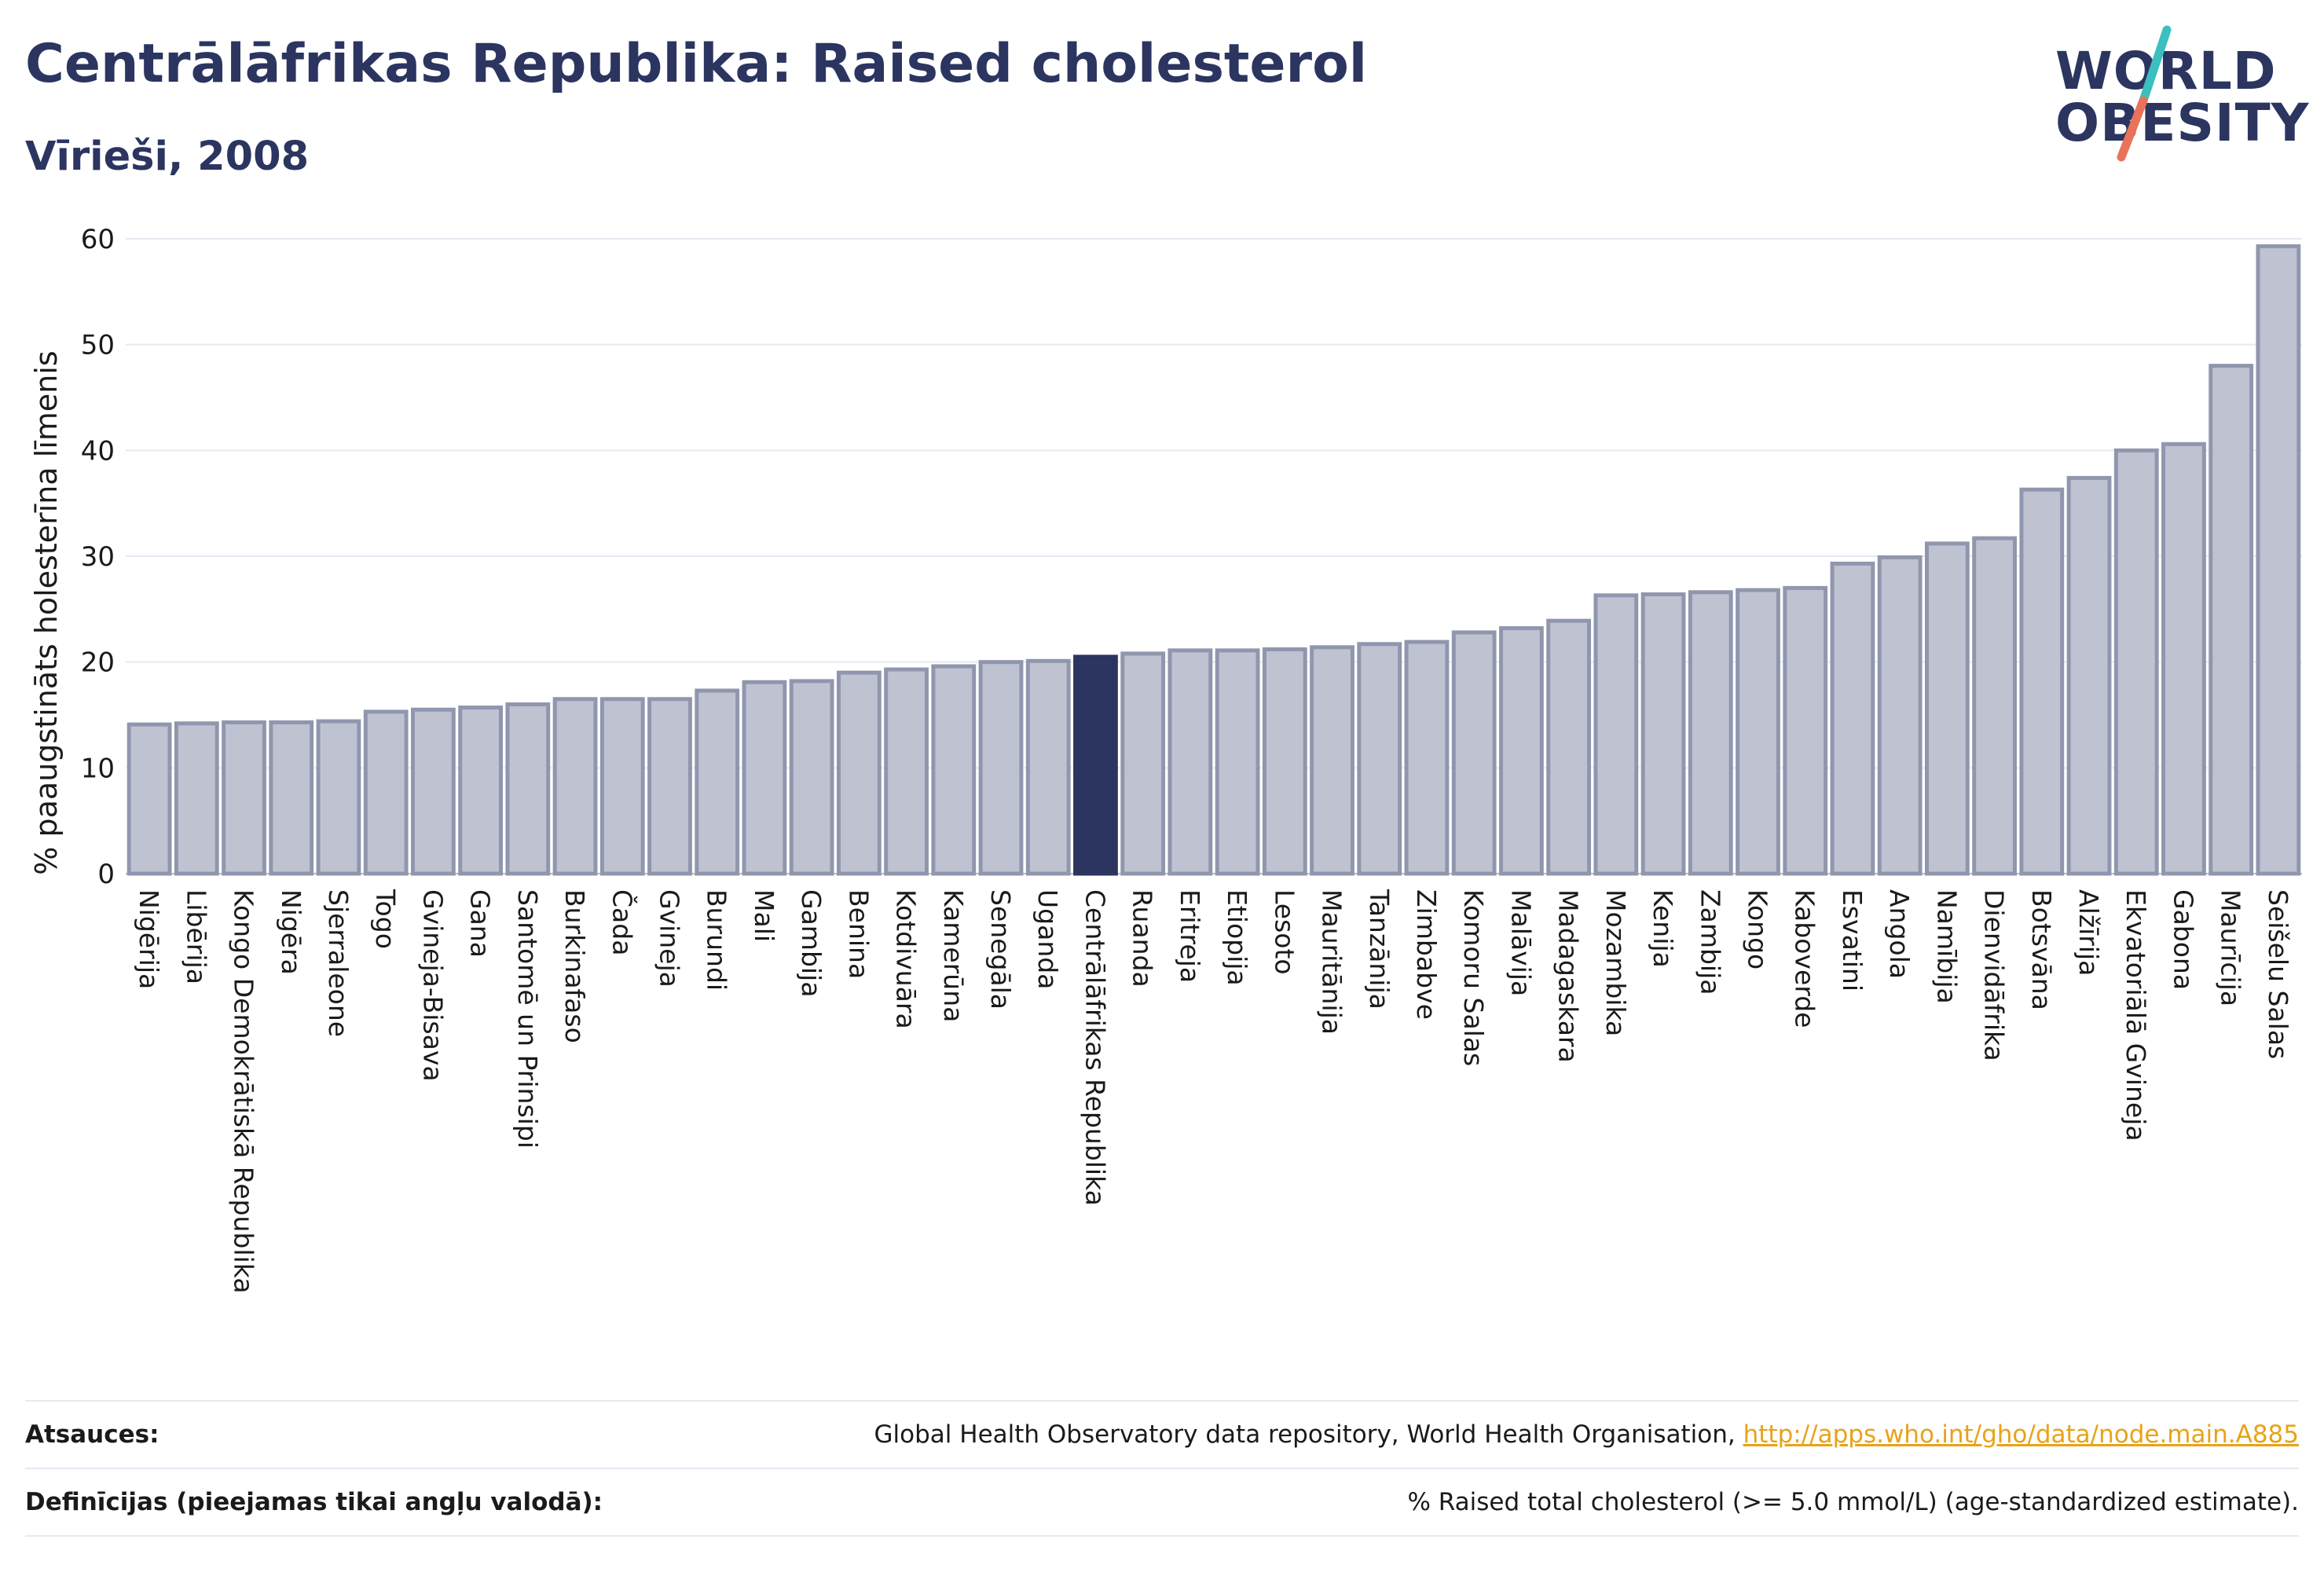 This screenshot has height=1576, width=2324. Describe the element at coordinates (1332, 962) in the screenshot. I see `x-tick-label: Mauritānija` at that location.